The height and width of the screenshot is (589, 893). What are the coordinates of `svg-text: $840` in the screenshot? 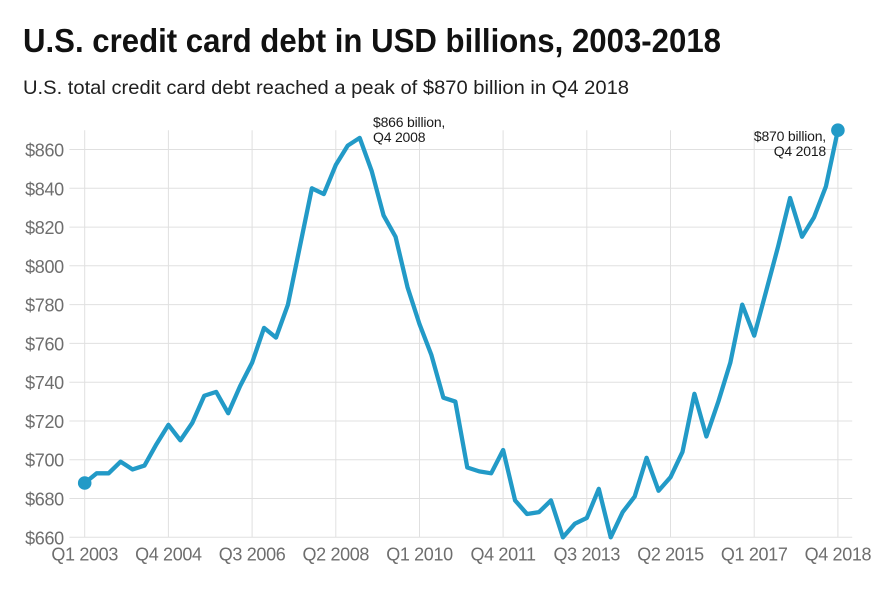 It's located at (44, 189).